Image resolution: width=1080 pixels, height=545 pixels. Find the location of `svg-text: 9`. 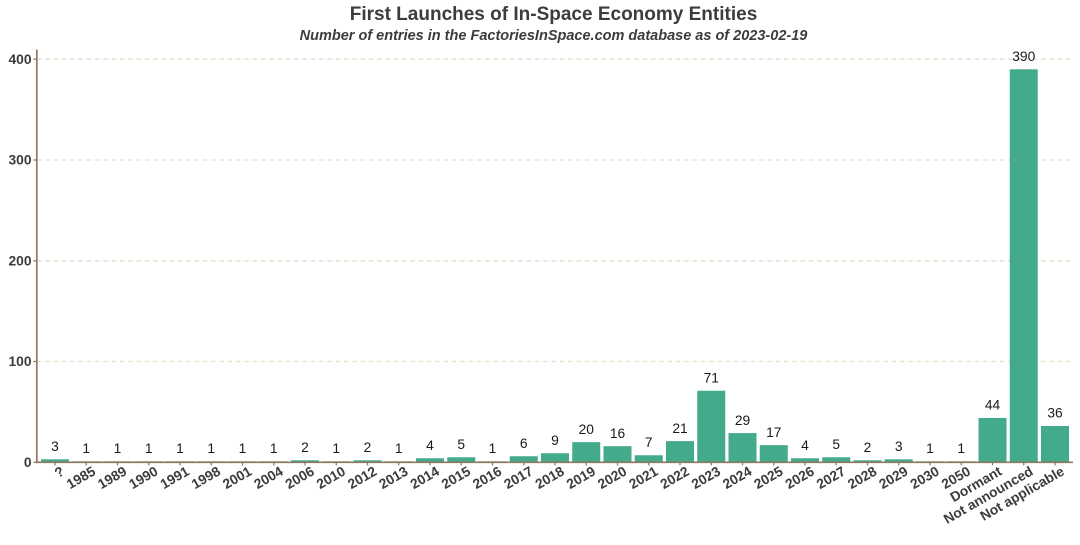

svg-text: 9 is located at coordinates (555, 440).